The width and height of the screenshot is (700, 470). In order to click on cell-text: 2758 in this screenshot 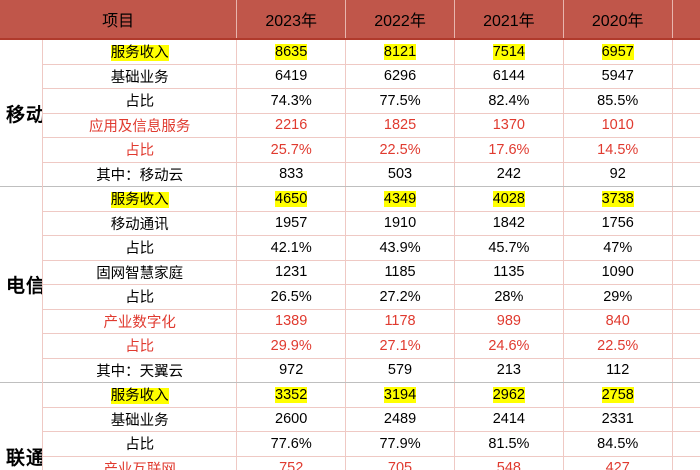, I will do `click(617, 394)`.